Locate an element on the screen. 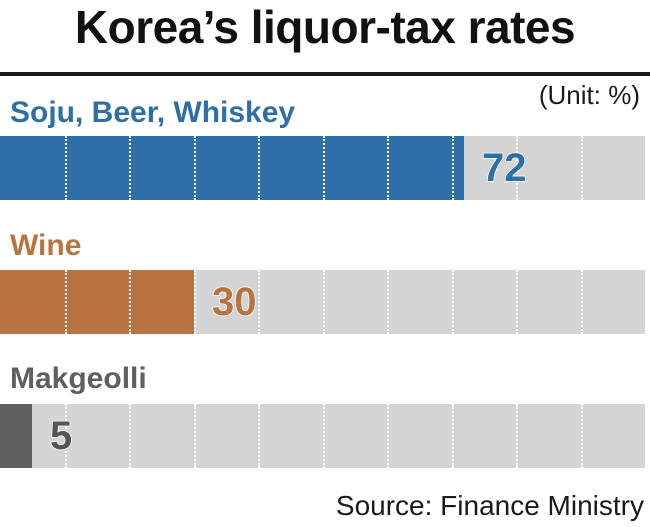  unit-label: (Unit: %) is located at coordinates (589, 95).